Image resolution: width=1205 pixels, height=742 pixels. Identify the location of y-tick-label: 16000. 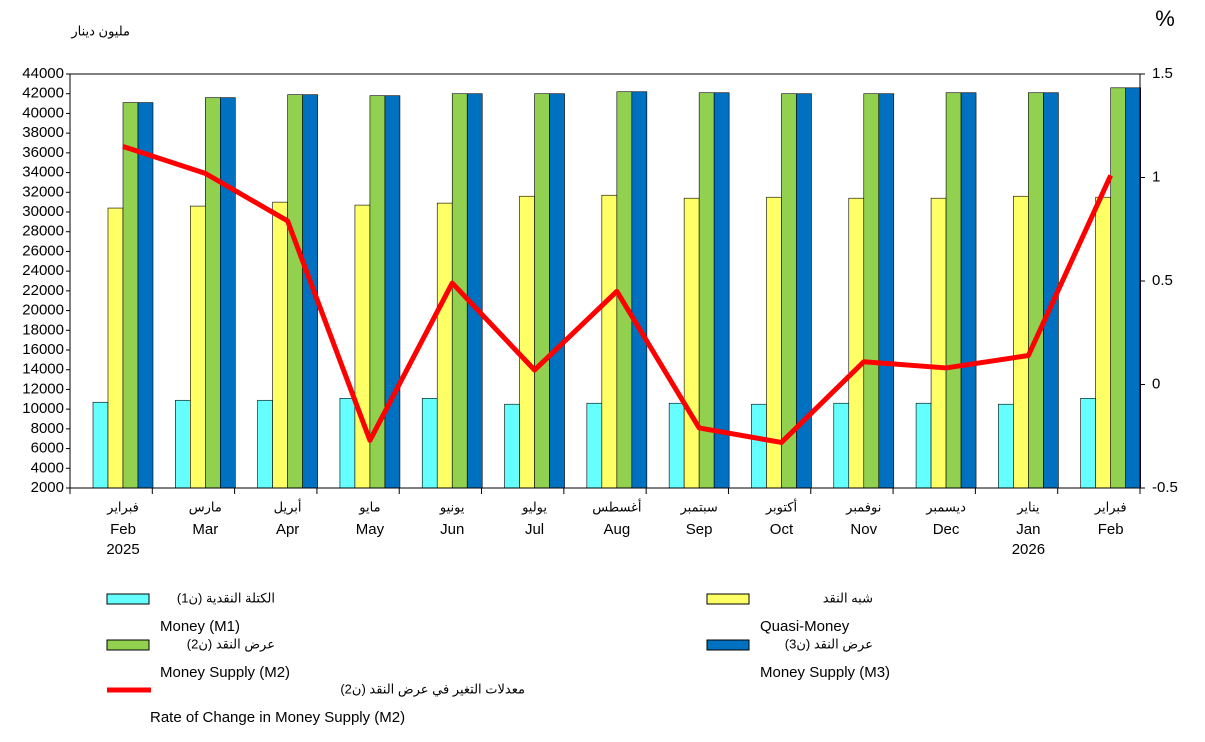
(43, 349).